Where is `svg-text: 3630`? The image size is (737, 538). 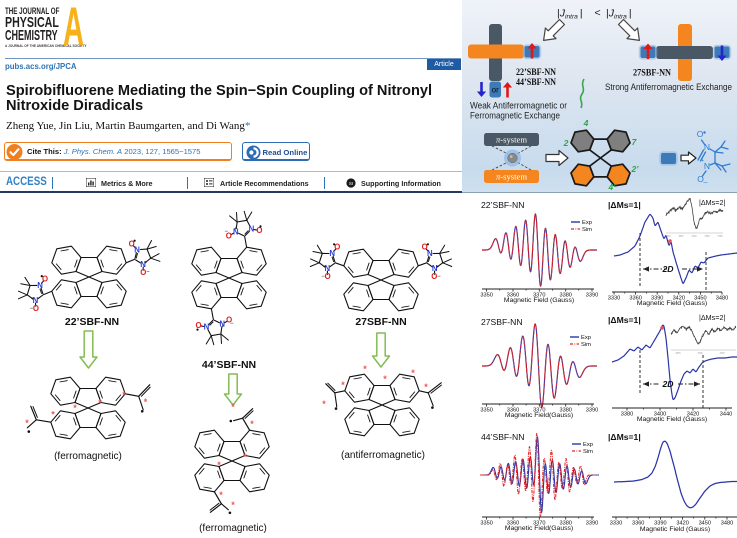
svg-text: 3630 is located at coordinates (668, 237).